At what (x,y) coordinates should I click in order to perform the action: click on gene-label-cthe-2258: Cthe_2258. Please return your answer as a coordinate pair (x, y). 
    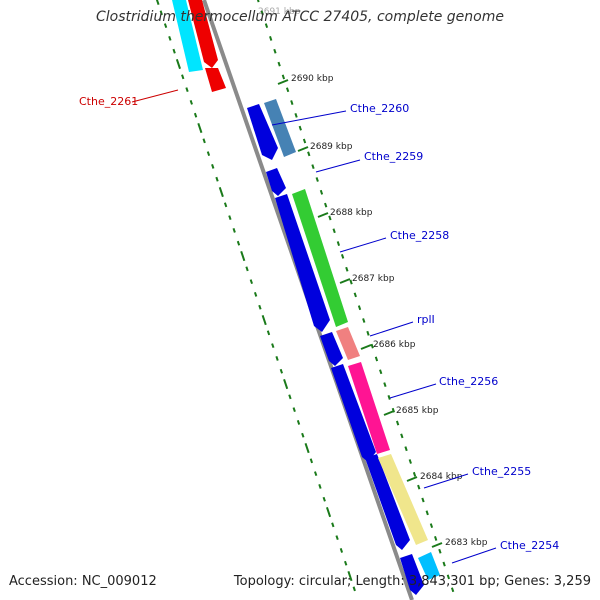
    Looking at the image, I should click on (419, 235).